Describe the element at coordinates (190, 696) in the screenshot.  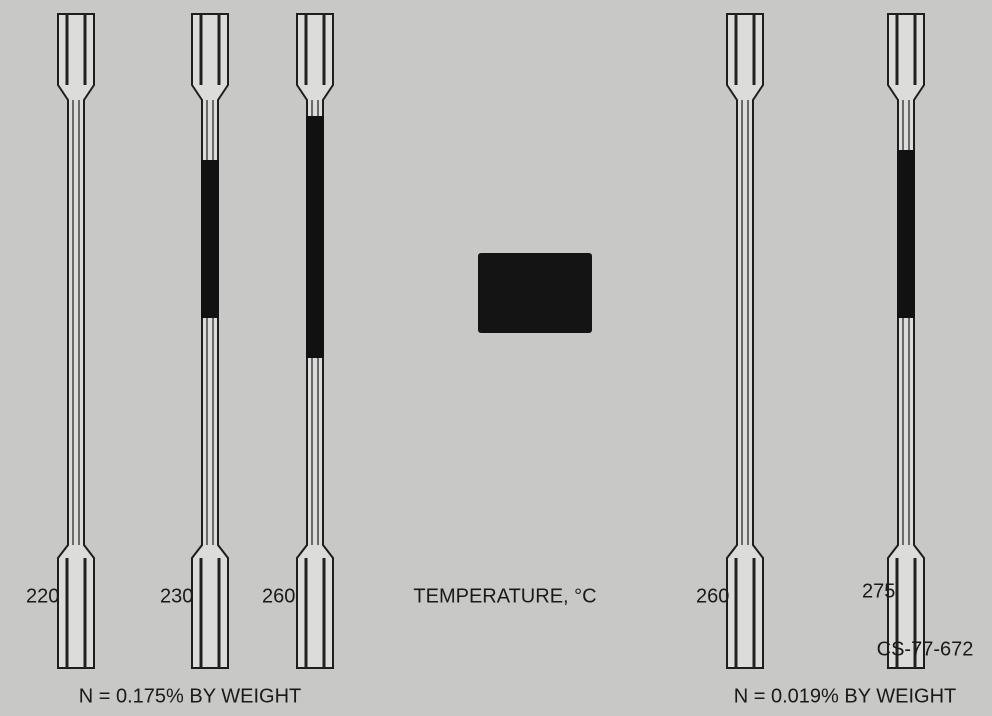
I see `group-caption: N = 0.175% BY WEIGHT` at that location.